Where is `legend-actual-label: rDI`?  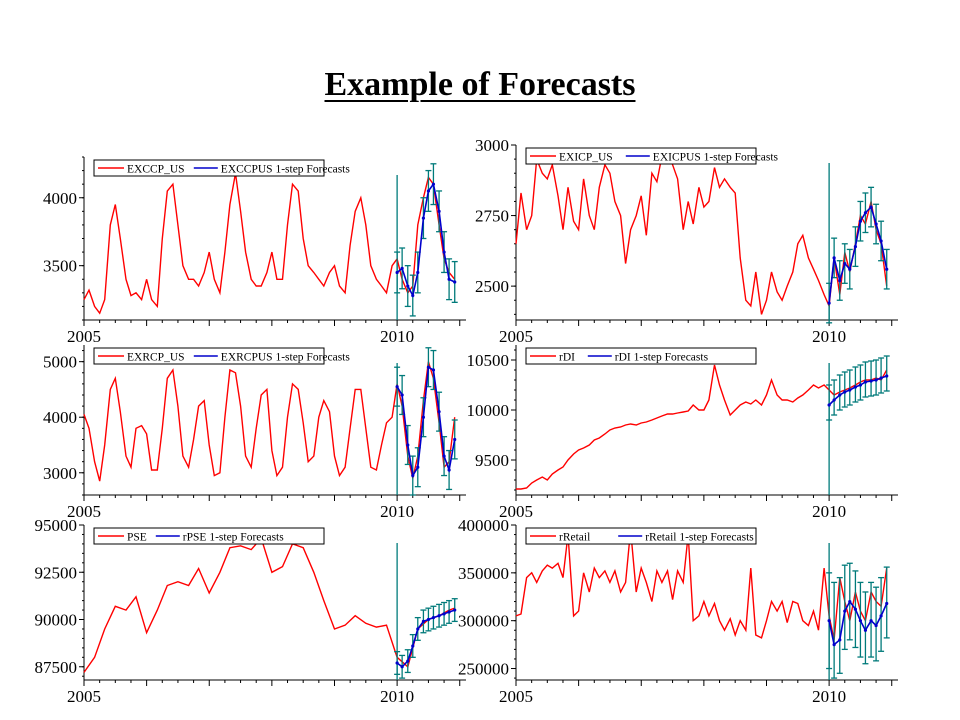 legend-actual-label: rDI is located at coordinates (567, 358).